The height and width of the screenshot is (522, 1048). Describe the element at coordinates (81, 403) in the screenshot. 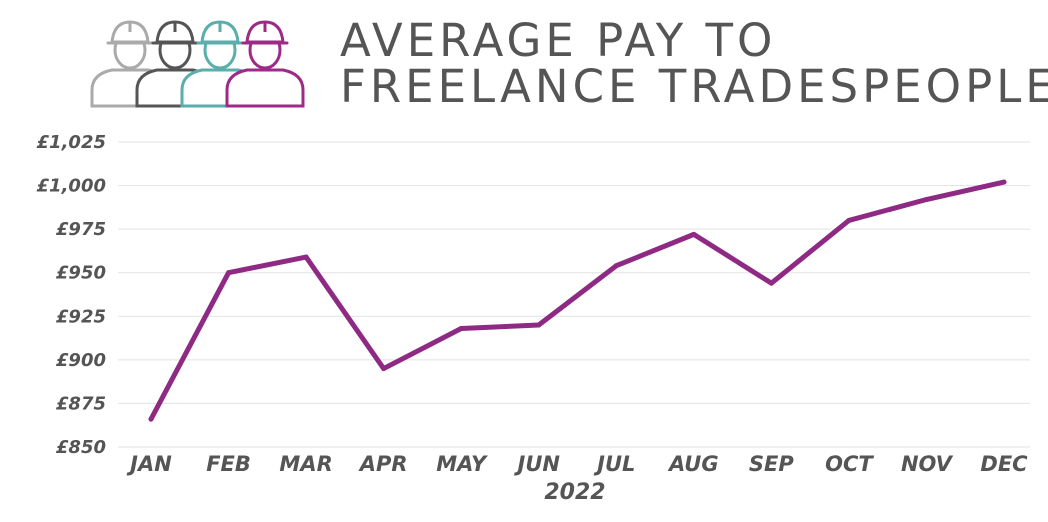

I see `y-tick-label: £875` at that location.